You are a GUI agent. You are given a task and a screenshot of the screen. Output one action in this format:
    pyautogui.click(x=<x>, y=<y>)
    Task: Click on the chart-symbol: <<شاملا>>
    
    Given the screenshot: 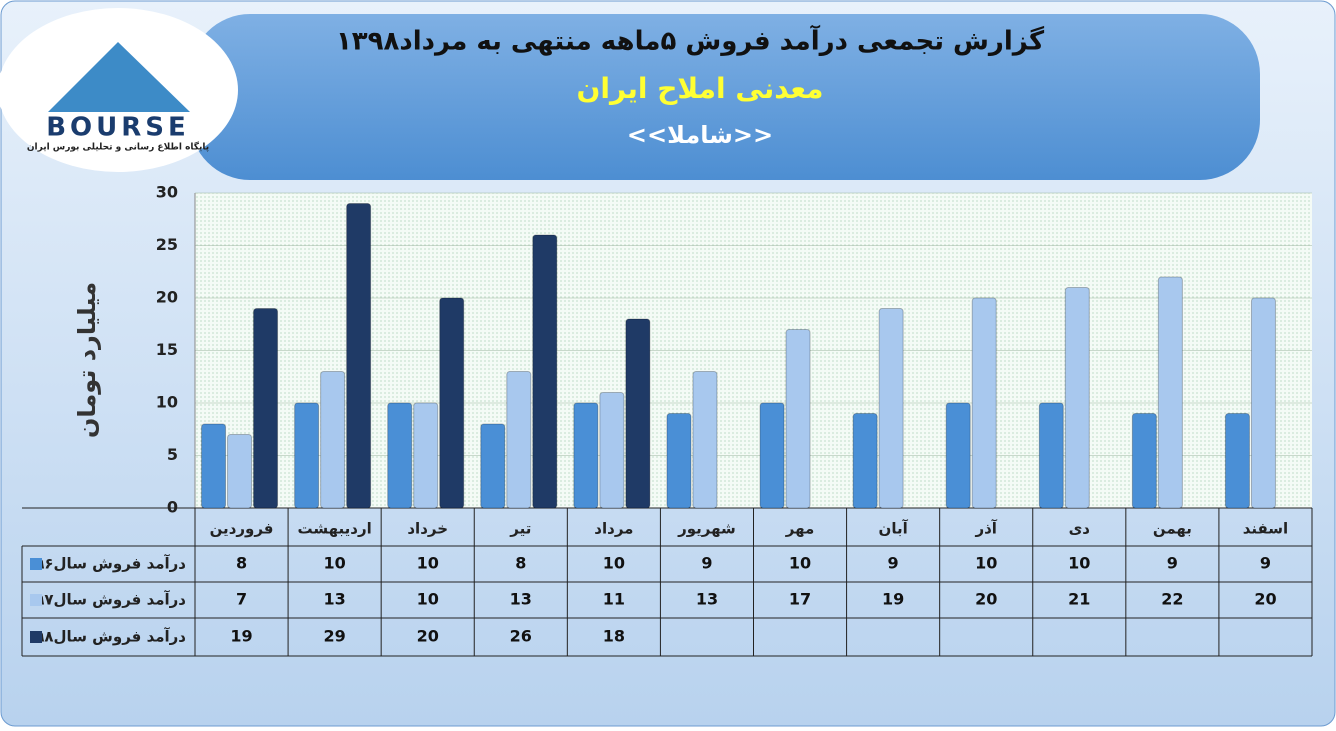 What is the action you would take?
    pyautogui.click(x=700, y=135)
    